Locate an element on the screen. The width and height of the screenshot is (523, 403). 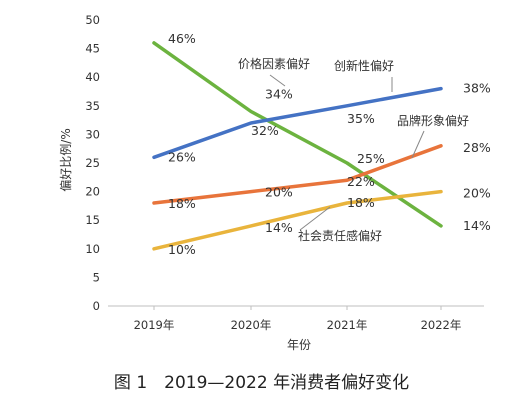
data-label: 22% is located at coordinates (361, 181).